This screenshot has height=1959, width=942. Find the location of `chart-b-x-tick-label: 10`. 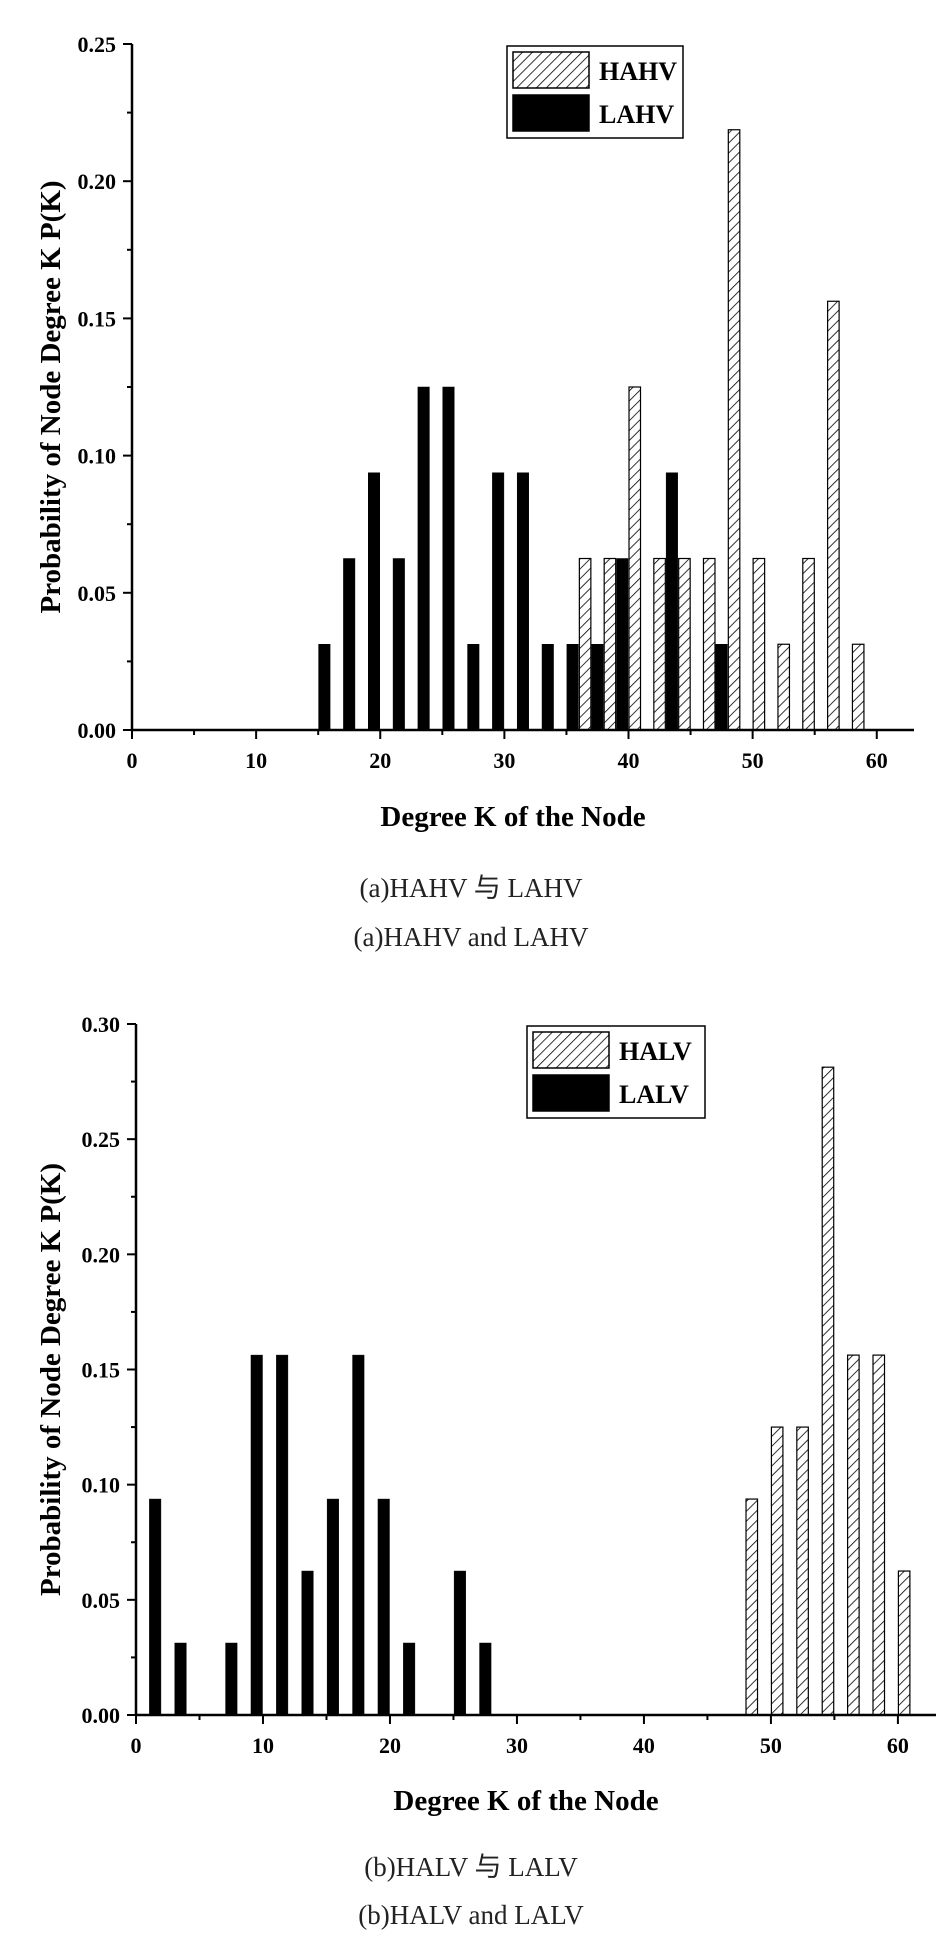

chart-b-x-tick-label: 10 is located at coordinates (263, 1745).